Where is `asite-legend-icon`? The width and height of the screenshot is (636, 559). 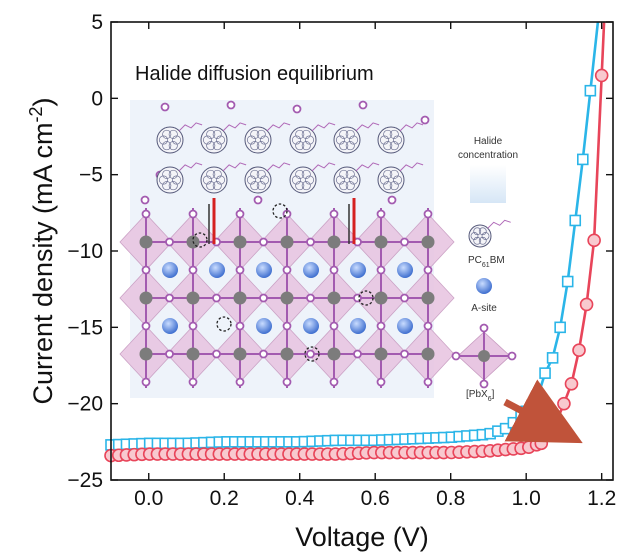
asite-legend-icon is located at coordinates (484, 286).